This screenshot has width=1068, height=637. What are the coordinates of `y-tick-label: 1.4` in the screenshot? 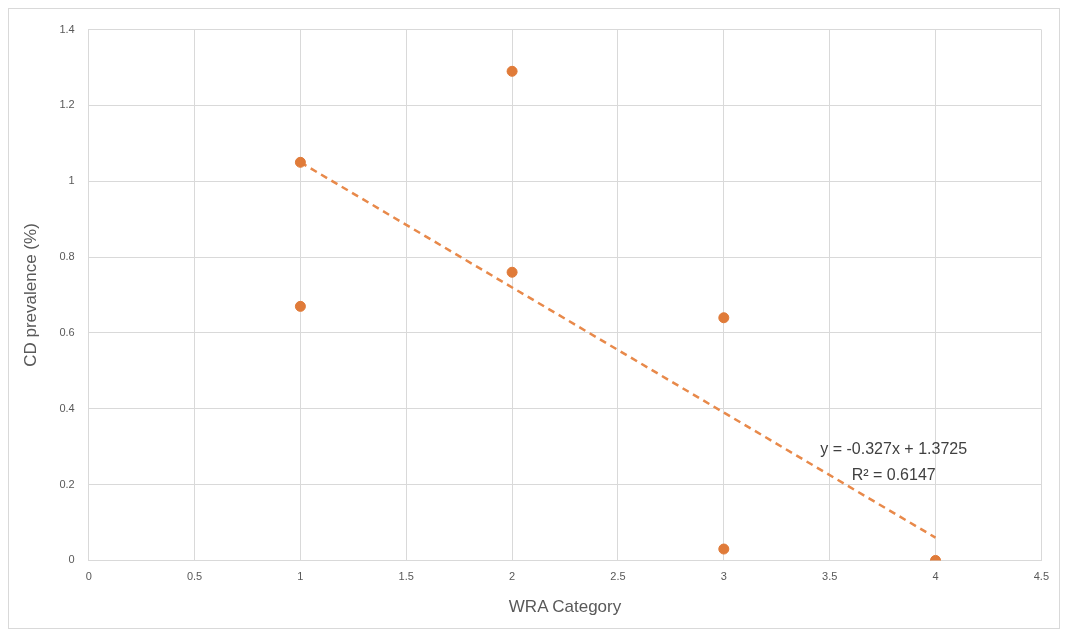 It's located at (67, 28).